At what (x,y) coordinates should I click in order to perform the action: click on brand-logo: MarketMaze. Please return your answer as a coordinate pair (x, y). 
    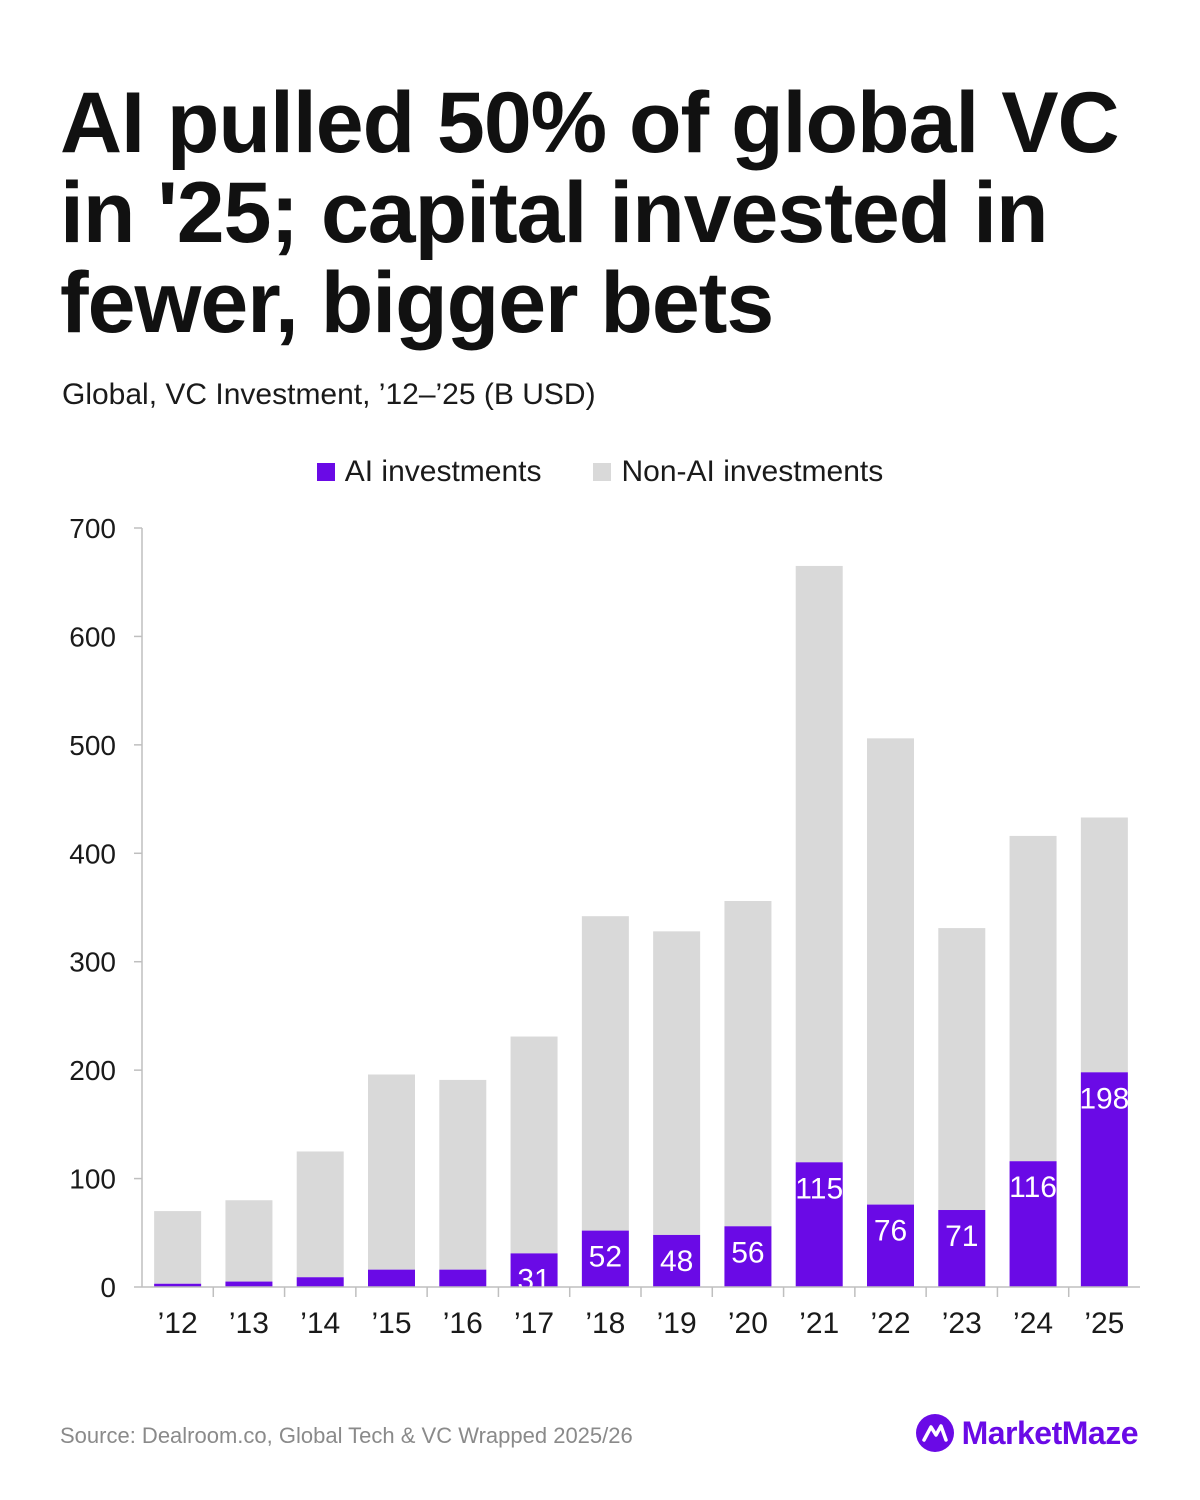
    Looking at the image, I should click on (1027, 1433).